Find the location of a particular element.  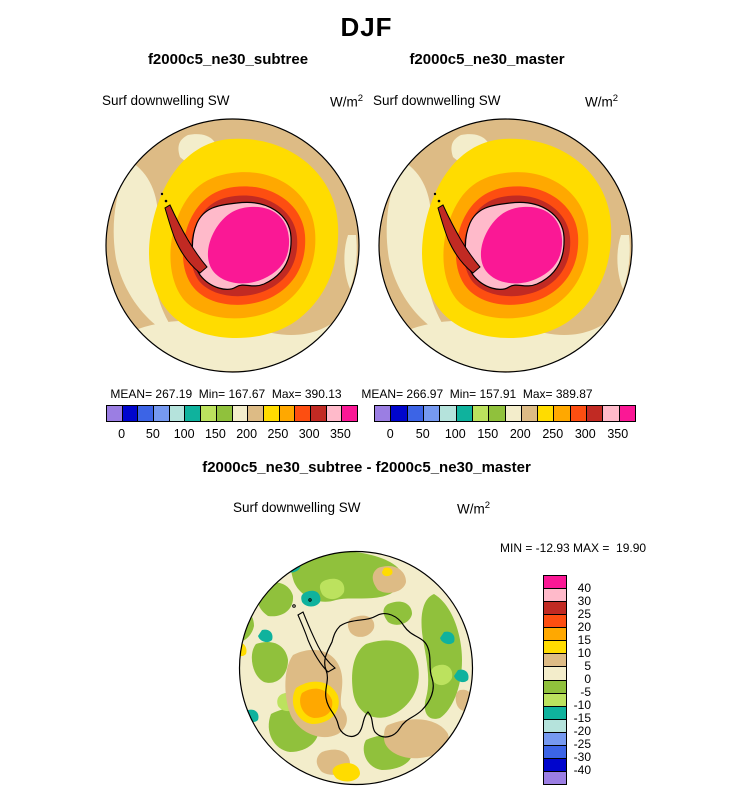

map-subtree is located at coordinates (232, 245).